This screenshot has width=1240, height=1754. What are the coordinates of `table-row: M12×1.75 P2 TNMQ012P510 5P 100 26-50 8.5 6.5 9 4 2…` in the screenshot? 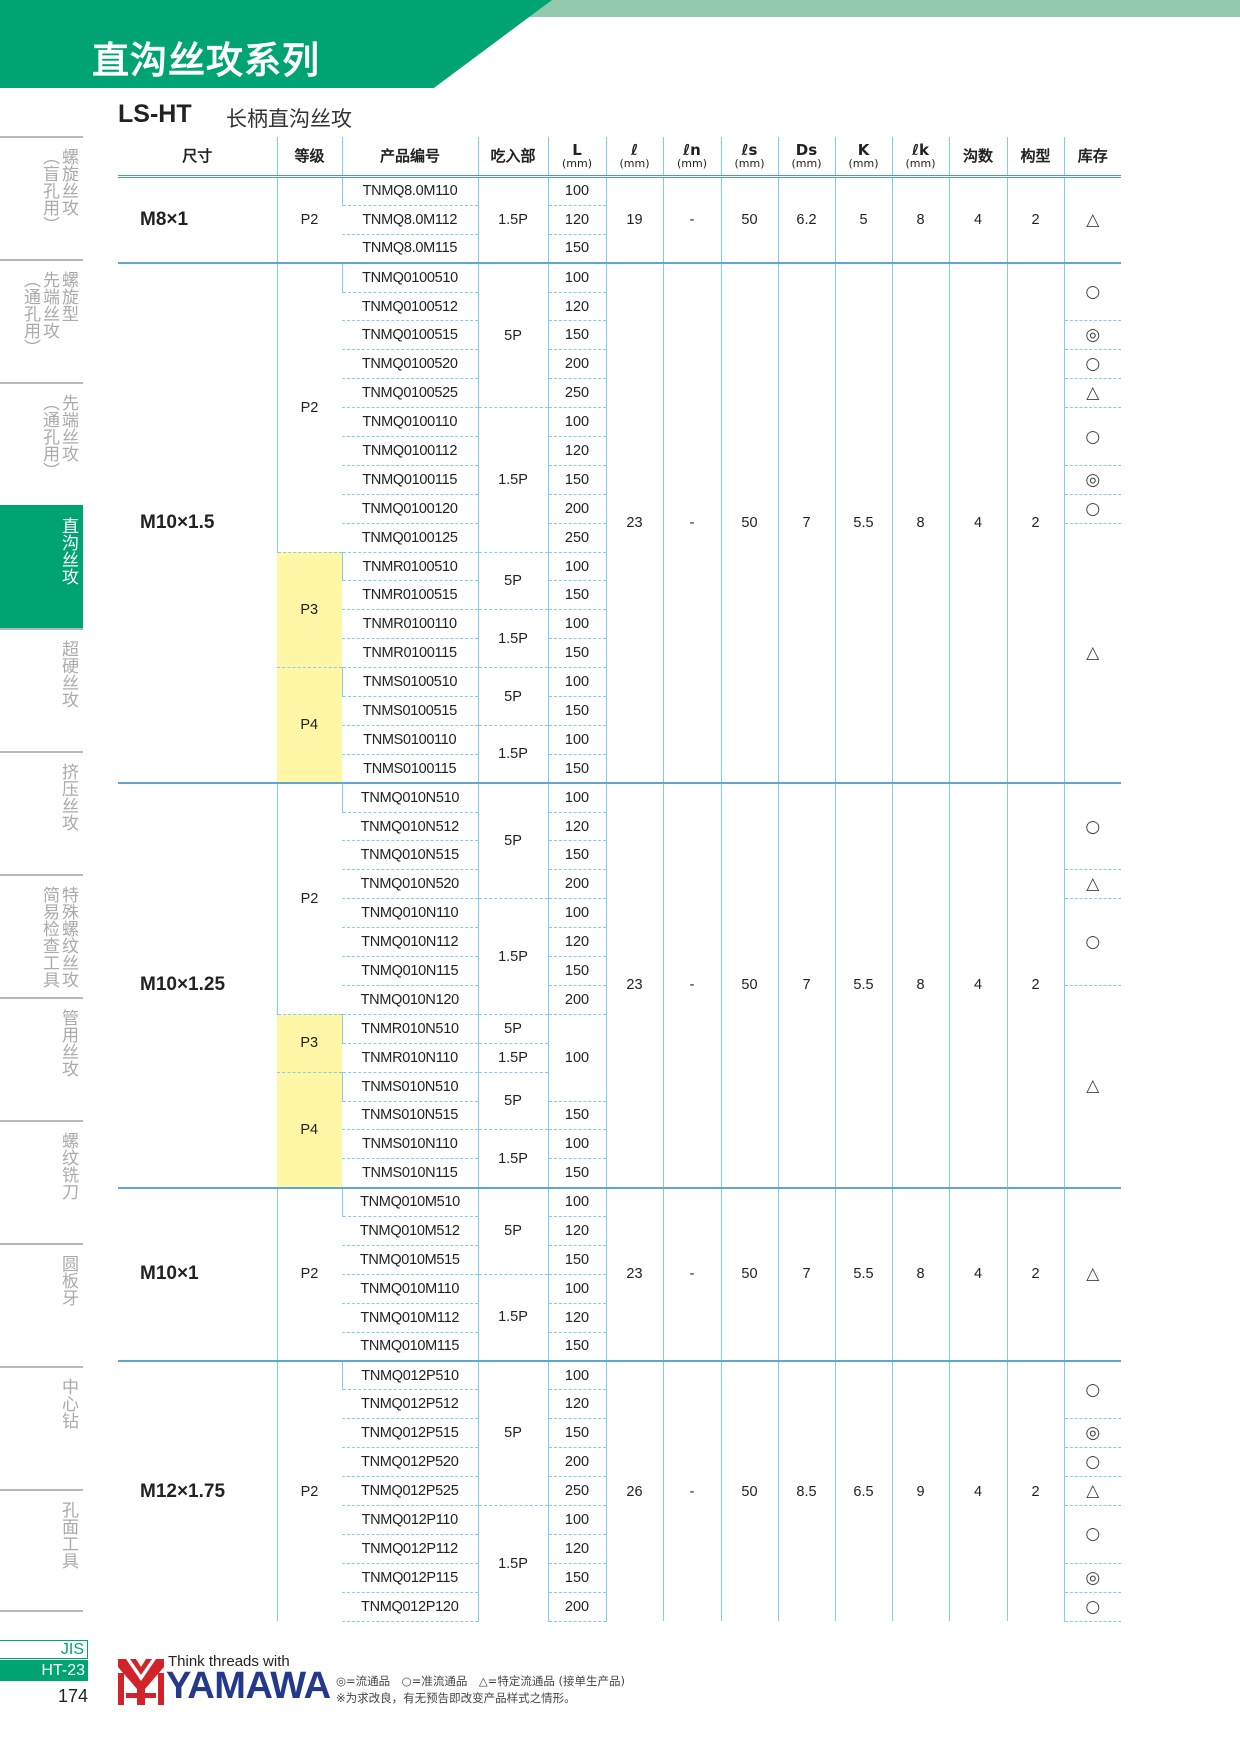 It's located at (619, 1491).